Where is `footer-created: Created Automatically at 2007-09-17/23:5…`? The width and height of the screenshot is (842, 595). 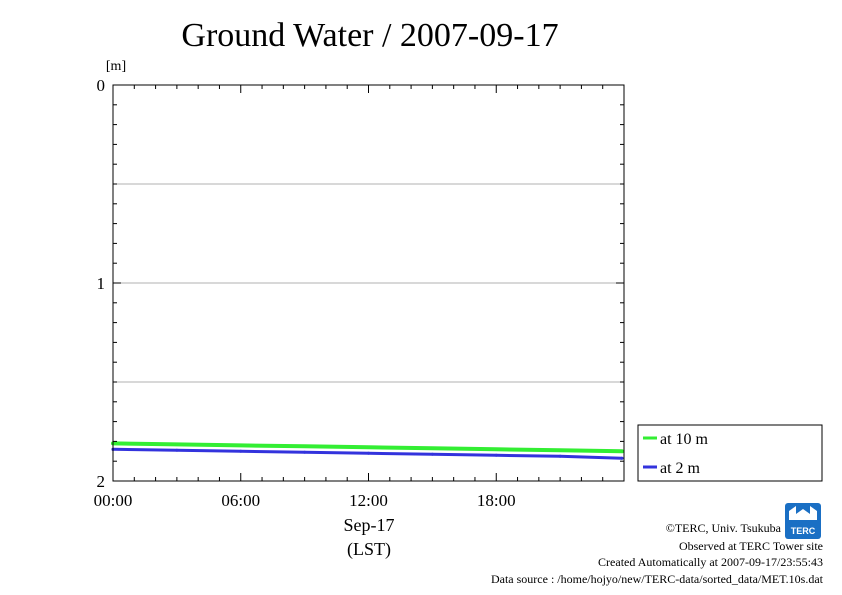
footer-created: Created Automatically at 2007-09-17/23:5… is located at coordinates (710, 562).